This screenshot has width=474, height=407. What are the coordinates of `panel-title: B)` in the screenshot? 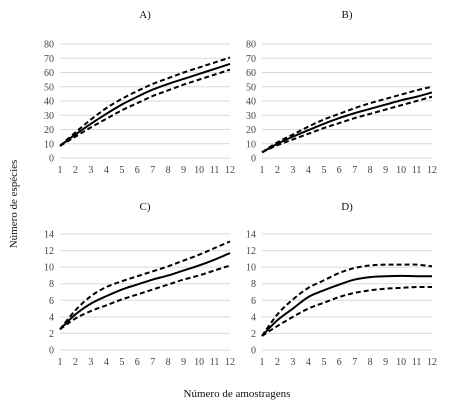 It's located at (347, 15).